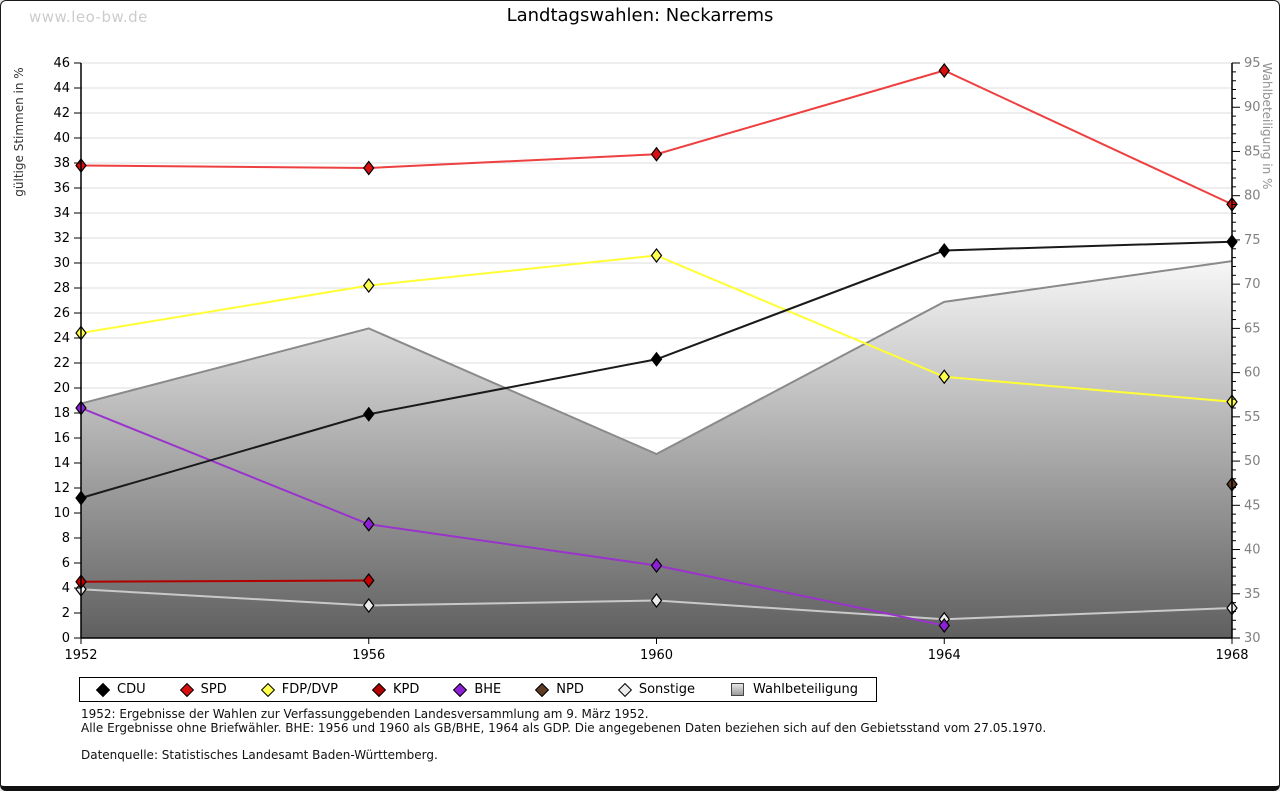 The height and width of the screenshot is (791, 1280). What do you see at coordinates (656, 255) in the screenshot?
I see `data-point-fdp-dvp-1960` at bounding box center [656, 255].